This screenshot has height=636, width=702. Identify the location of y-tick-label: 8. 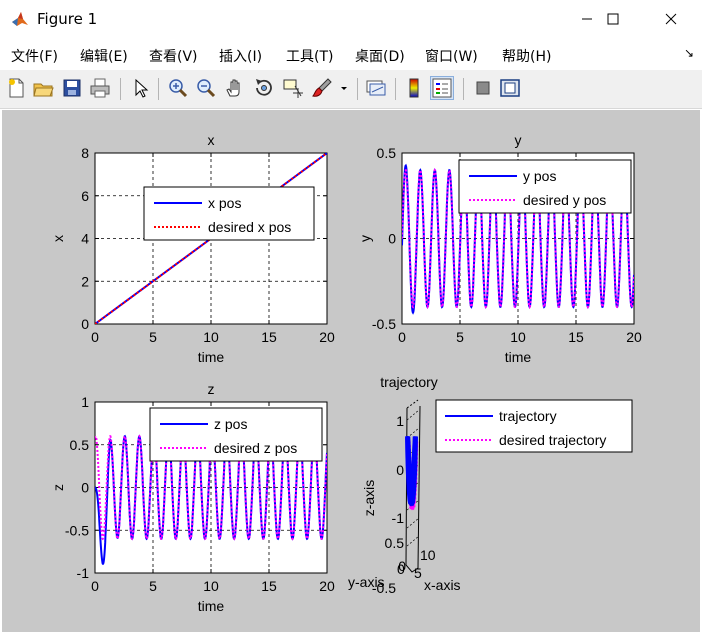
(85, 153).